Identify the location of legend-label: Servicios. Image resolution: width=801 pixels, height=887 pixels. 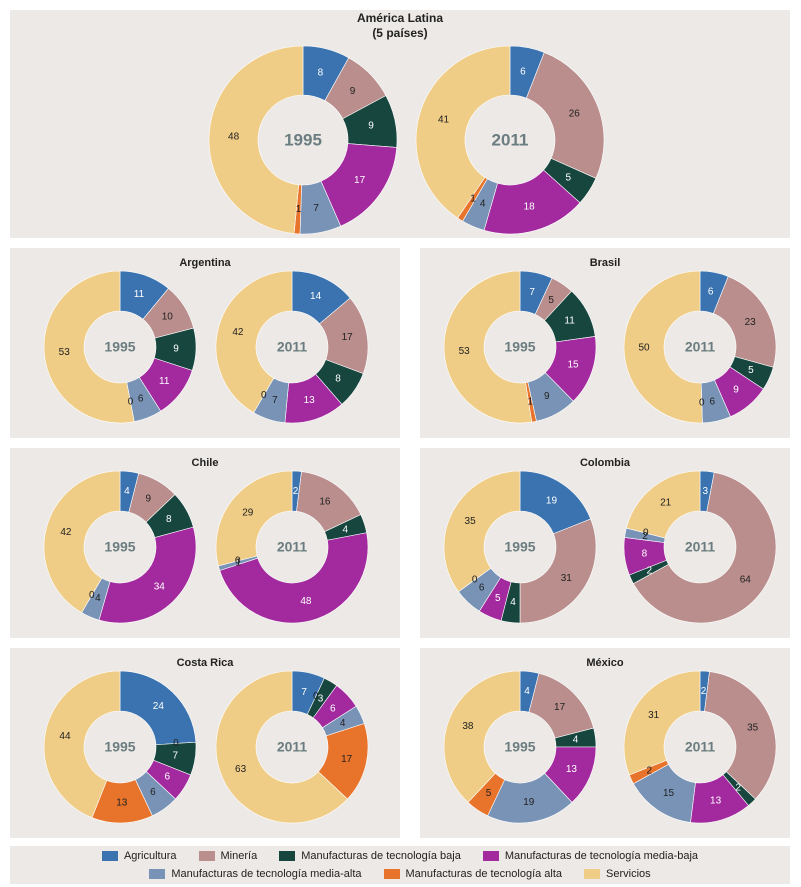
(628, 874).